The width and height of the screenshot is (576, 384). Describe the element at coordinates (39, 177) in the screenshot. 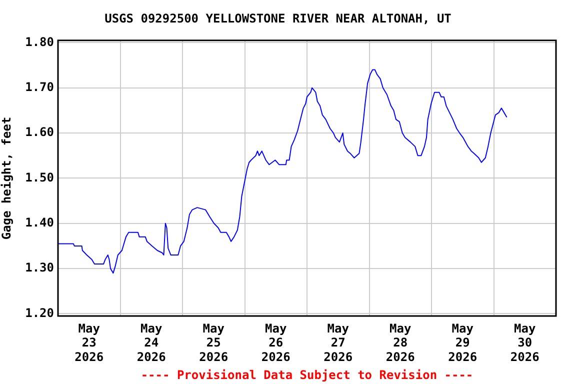

I see `y-tick-label: 1.50` at that location.